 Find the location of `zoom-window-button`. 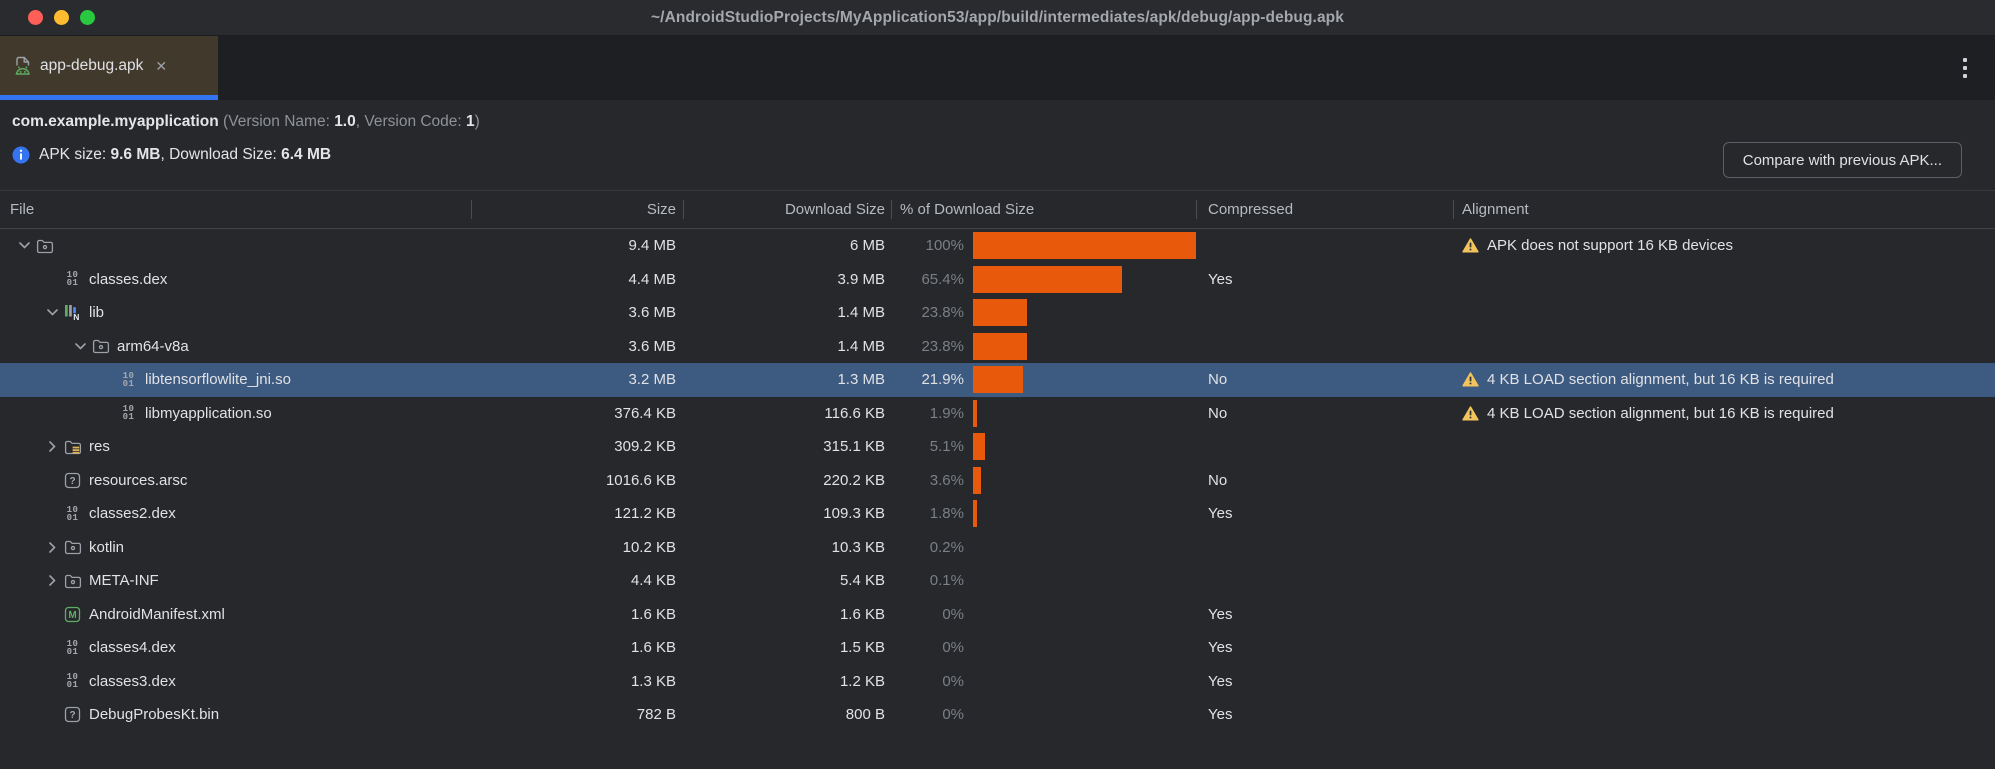

zoom-window-button is located at coordinates (87, 17).